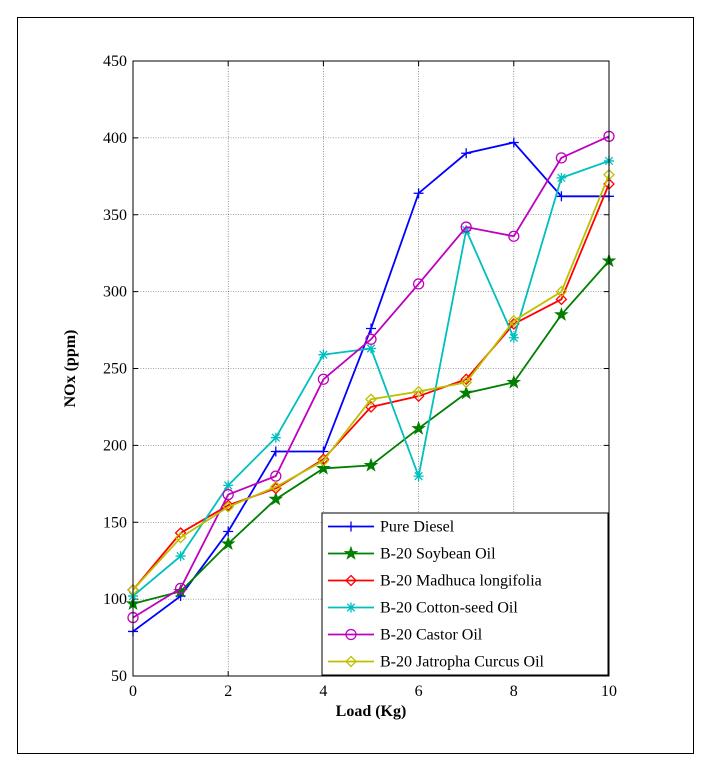  What do you see at coordinates (115, 522) in the screenshot?
I see `y-tick-label: 150` at bounding box center [115, 522].